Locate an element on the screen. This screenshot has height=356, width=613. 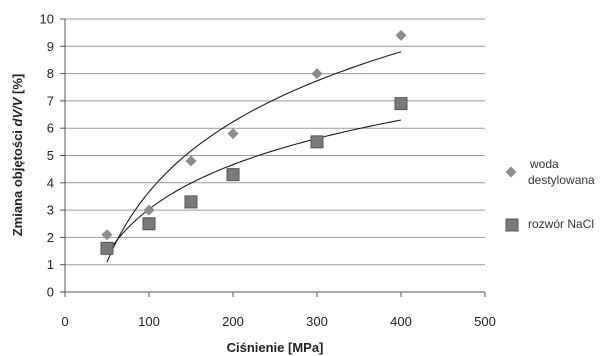
legend-label-line: rozwór NaCl is located at coordinates (561, 224).